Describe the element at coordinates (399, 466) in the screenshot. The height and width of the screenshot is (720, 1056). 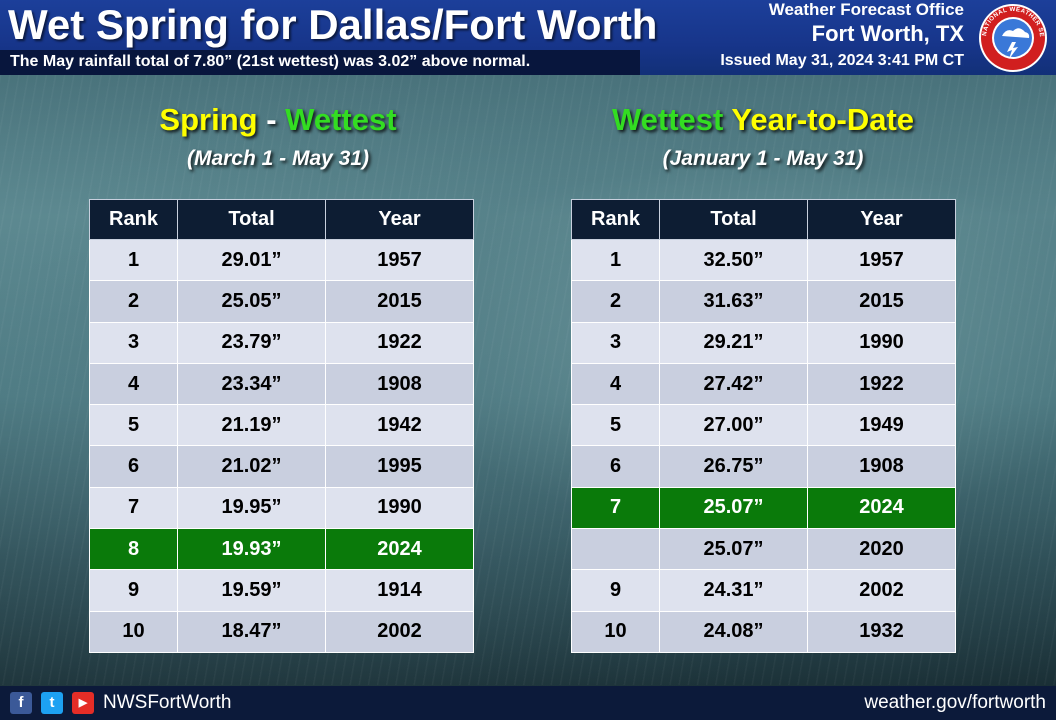
I see `year-cell: 1995` at that location.